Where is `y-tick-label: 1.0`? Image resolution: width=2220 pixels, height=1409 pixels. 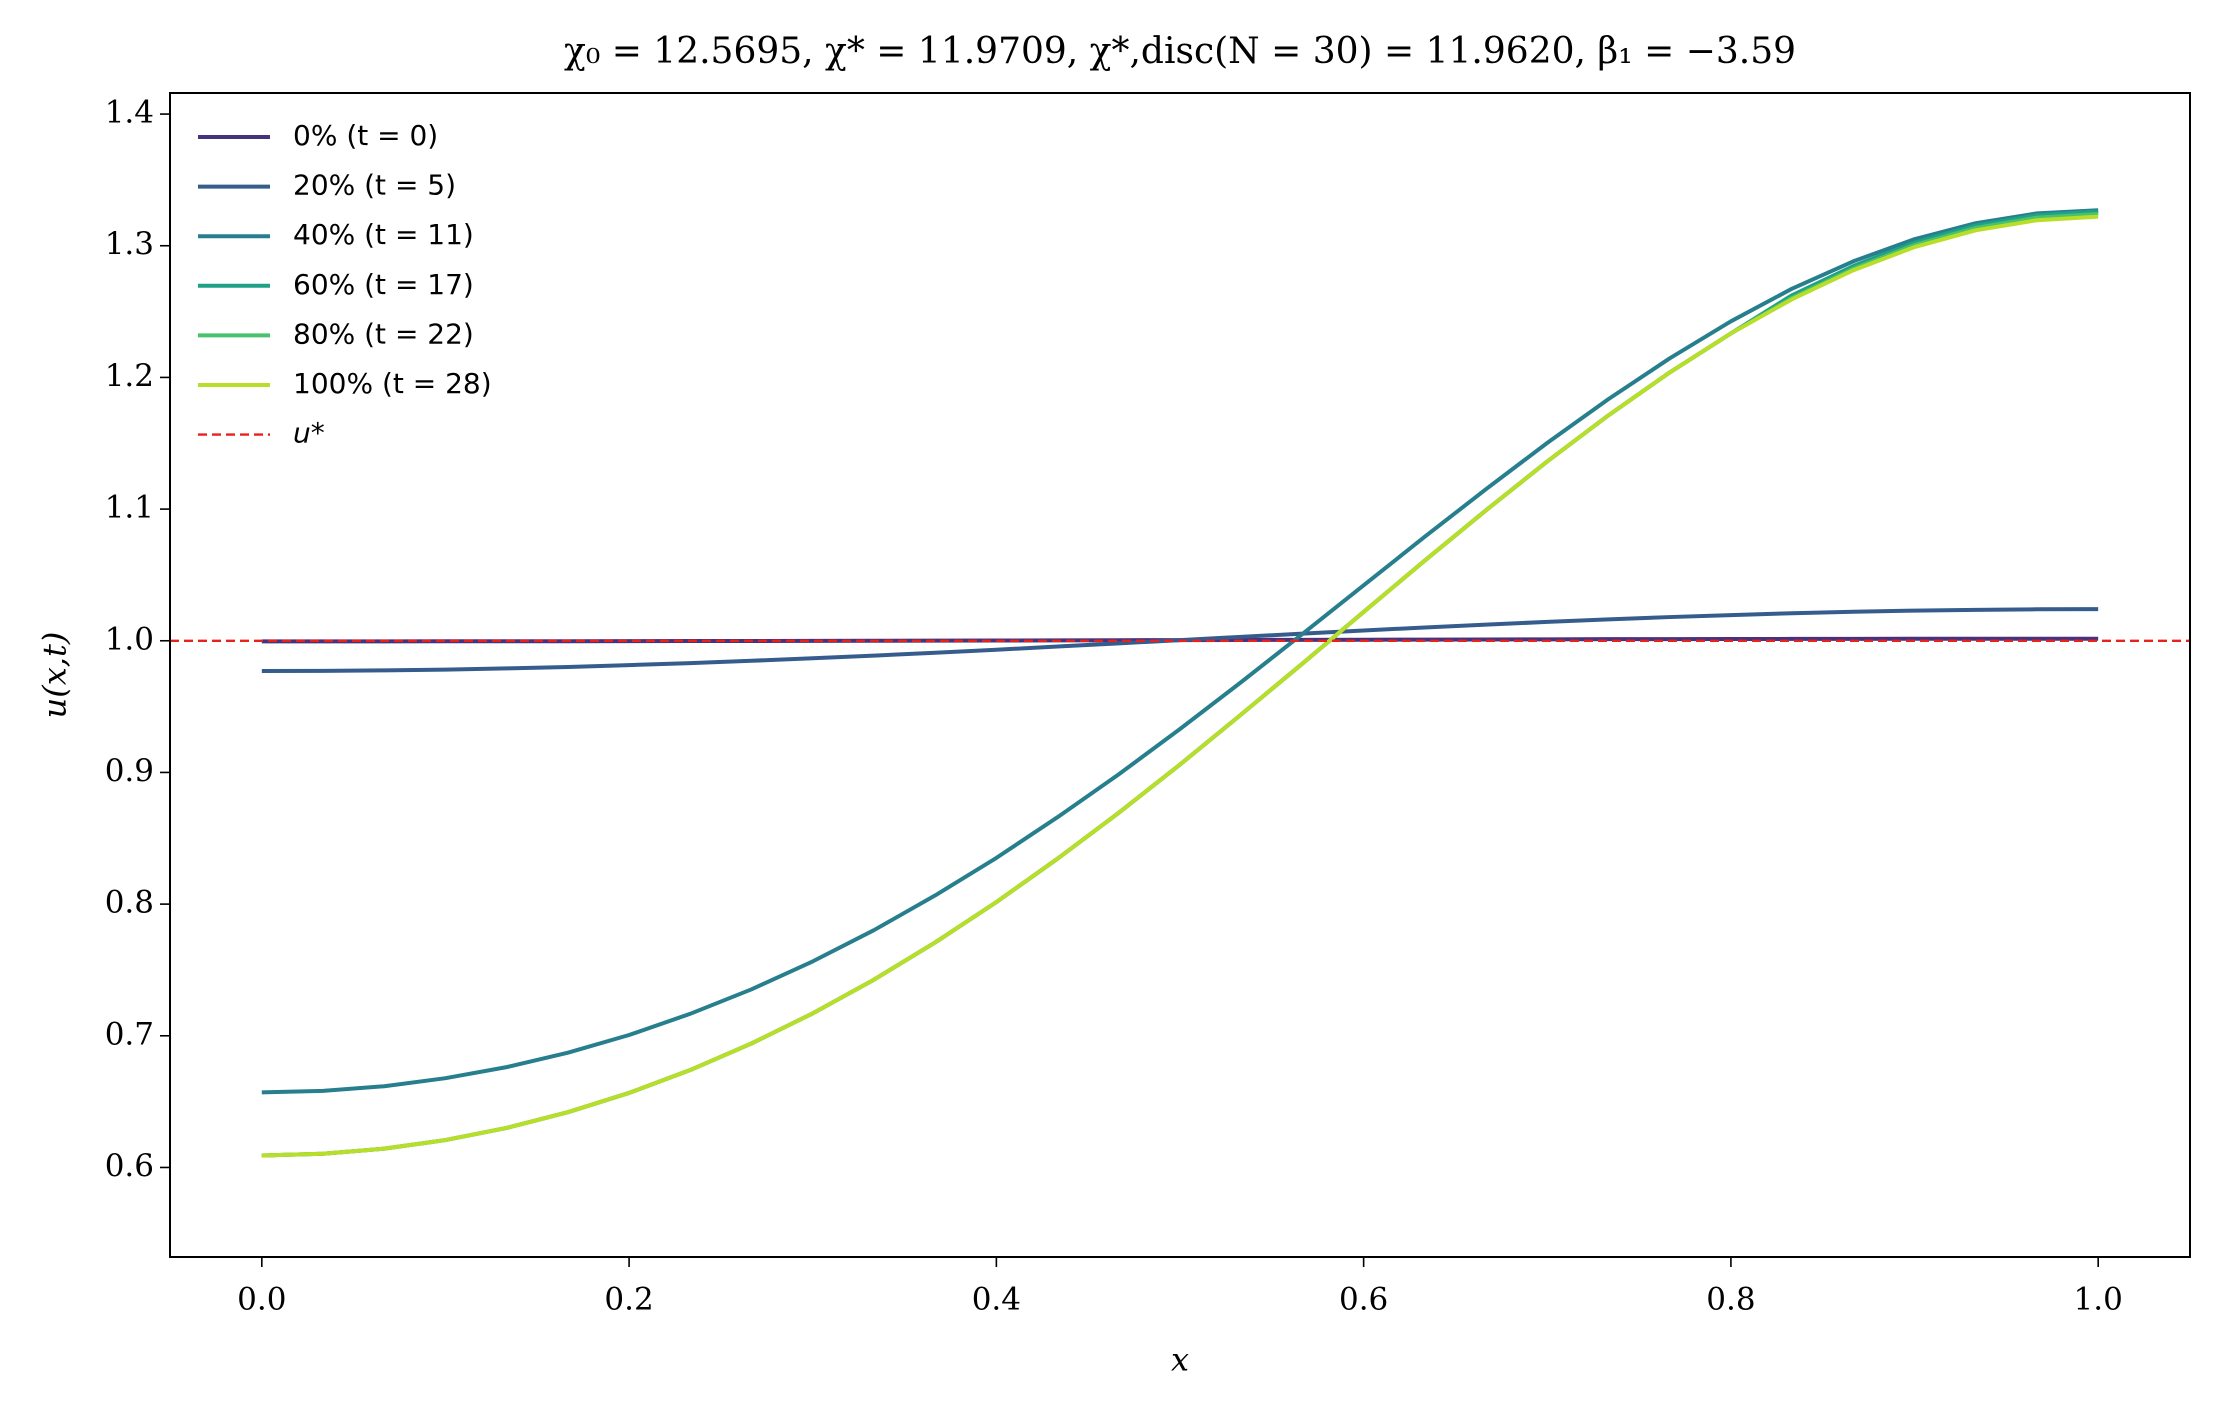 y-tick-label: 1.0 is located at coordinates (129, 639).